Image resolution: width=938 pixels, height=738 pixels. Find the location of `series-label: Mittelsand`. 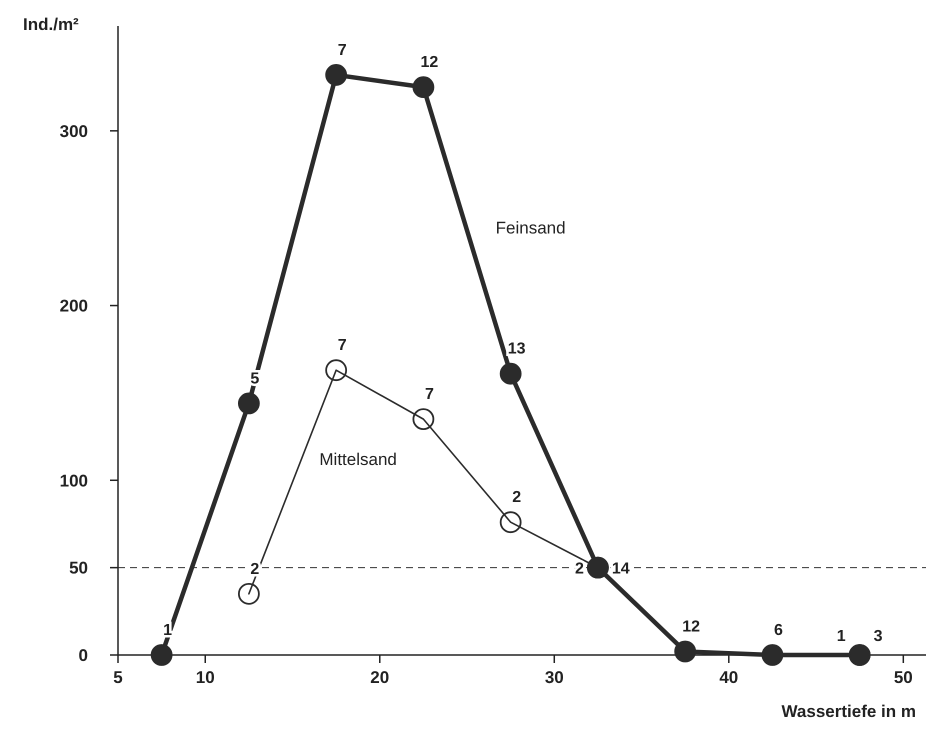

series-label: Mittelsand is located at coordinates (358, 460).